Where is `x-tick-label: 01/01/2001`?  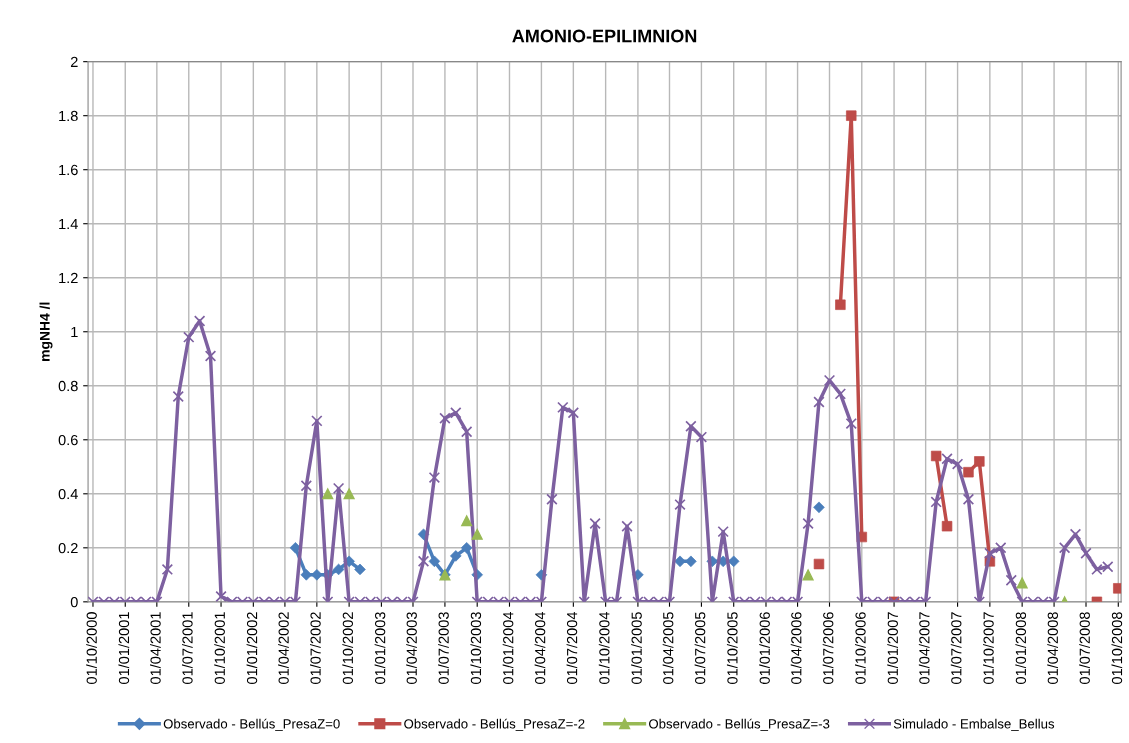
x-tick-label: 01/01/2001 is located at coordinates (124, 648).